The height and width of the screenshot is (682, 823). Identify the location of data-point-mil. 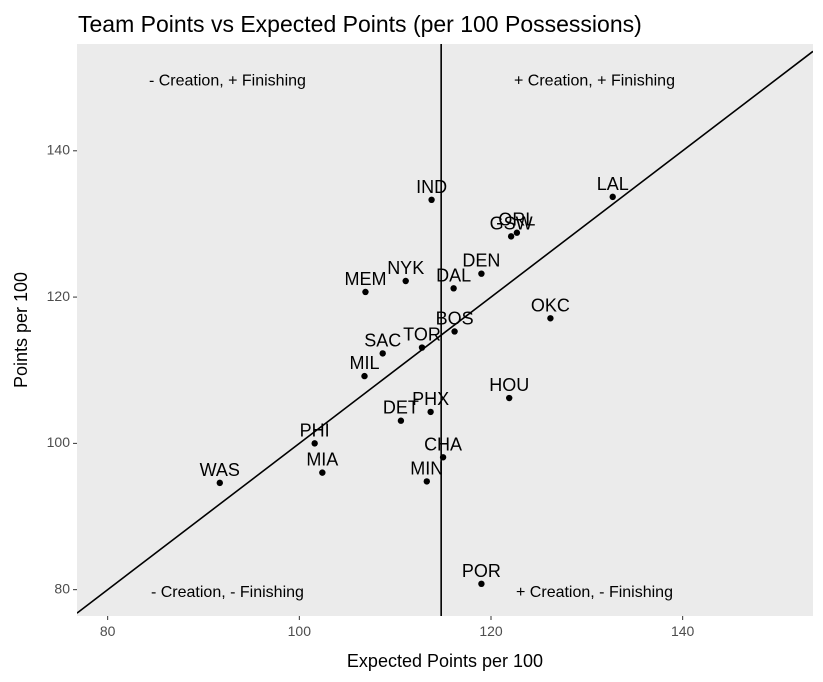
(364, 376).